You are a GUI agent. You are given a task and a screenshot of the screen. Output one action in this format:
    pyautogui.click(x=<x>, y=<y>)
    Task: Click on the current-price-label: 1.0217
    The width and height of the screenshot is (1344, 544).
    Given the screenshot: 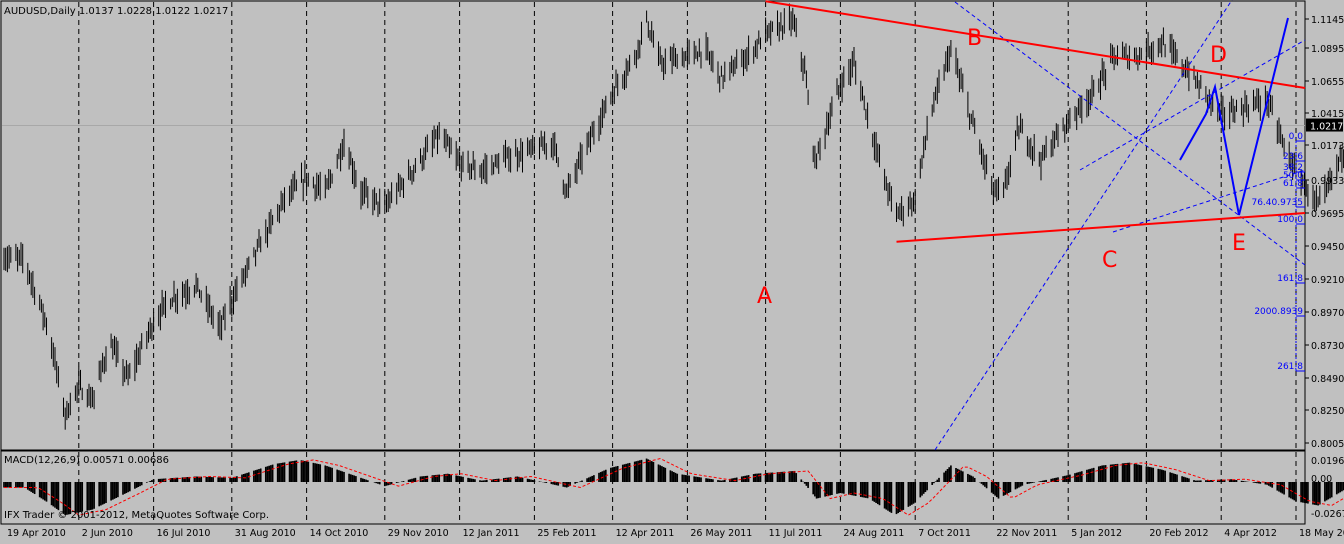 What is the action you would take?
    pyautogui.click(x=1326, y=127)
    